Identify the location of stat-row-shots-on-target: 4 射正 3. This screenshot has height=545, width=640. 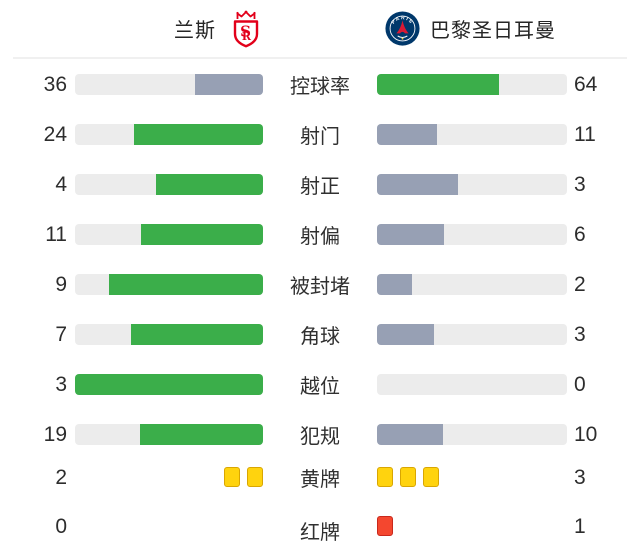
(320, 184).